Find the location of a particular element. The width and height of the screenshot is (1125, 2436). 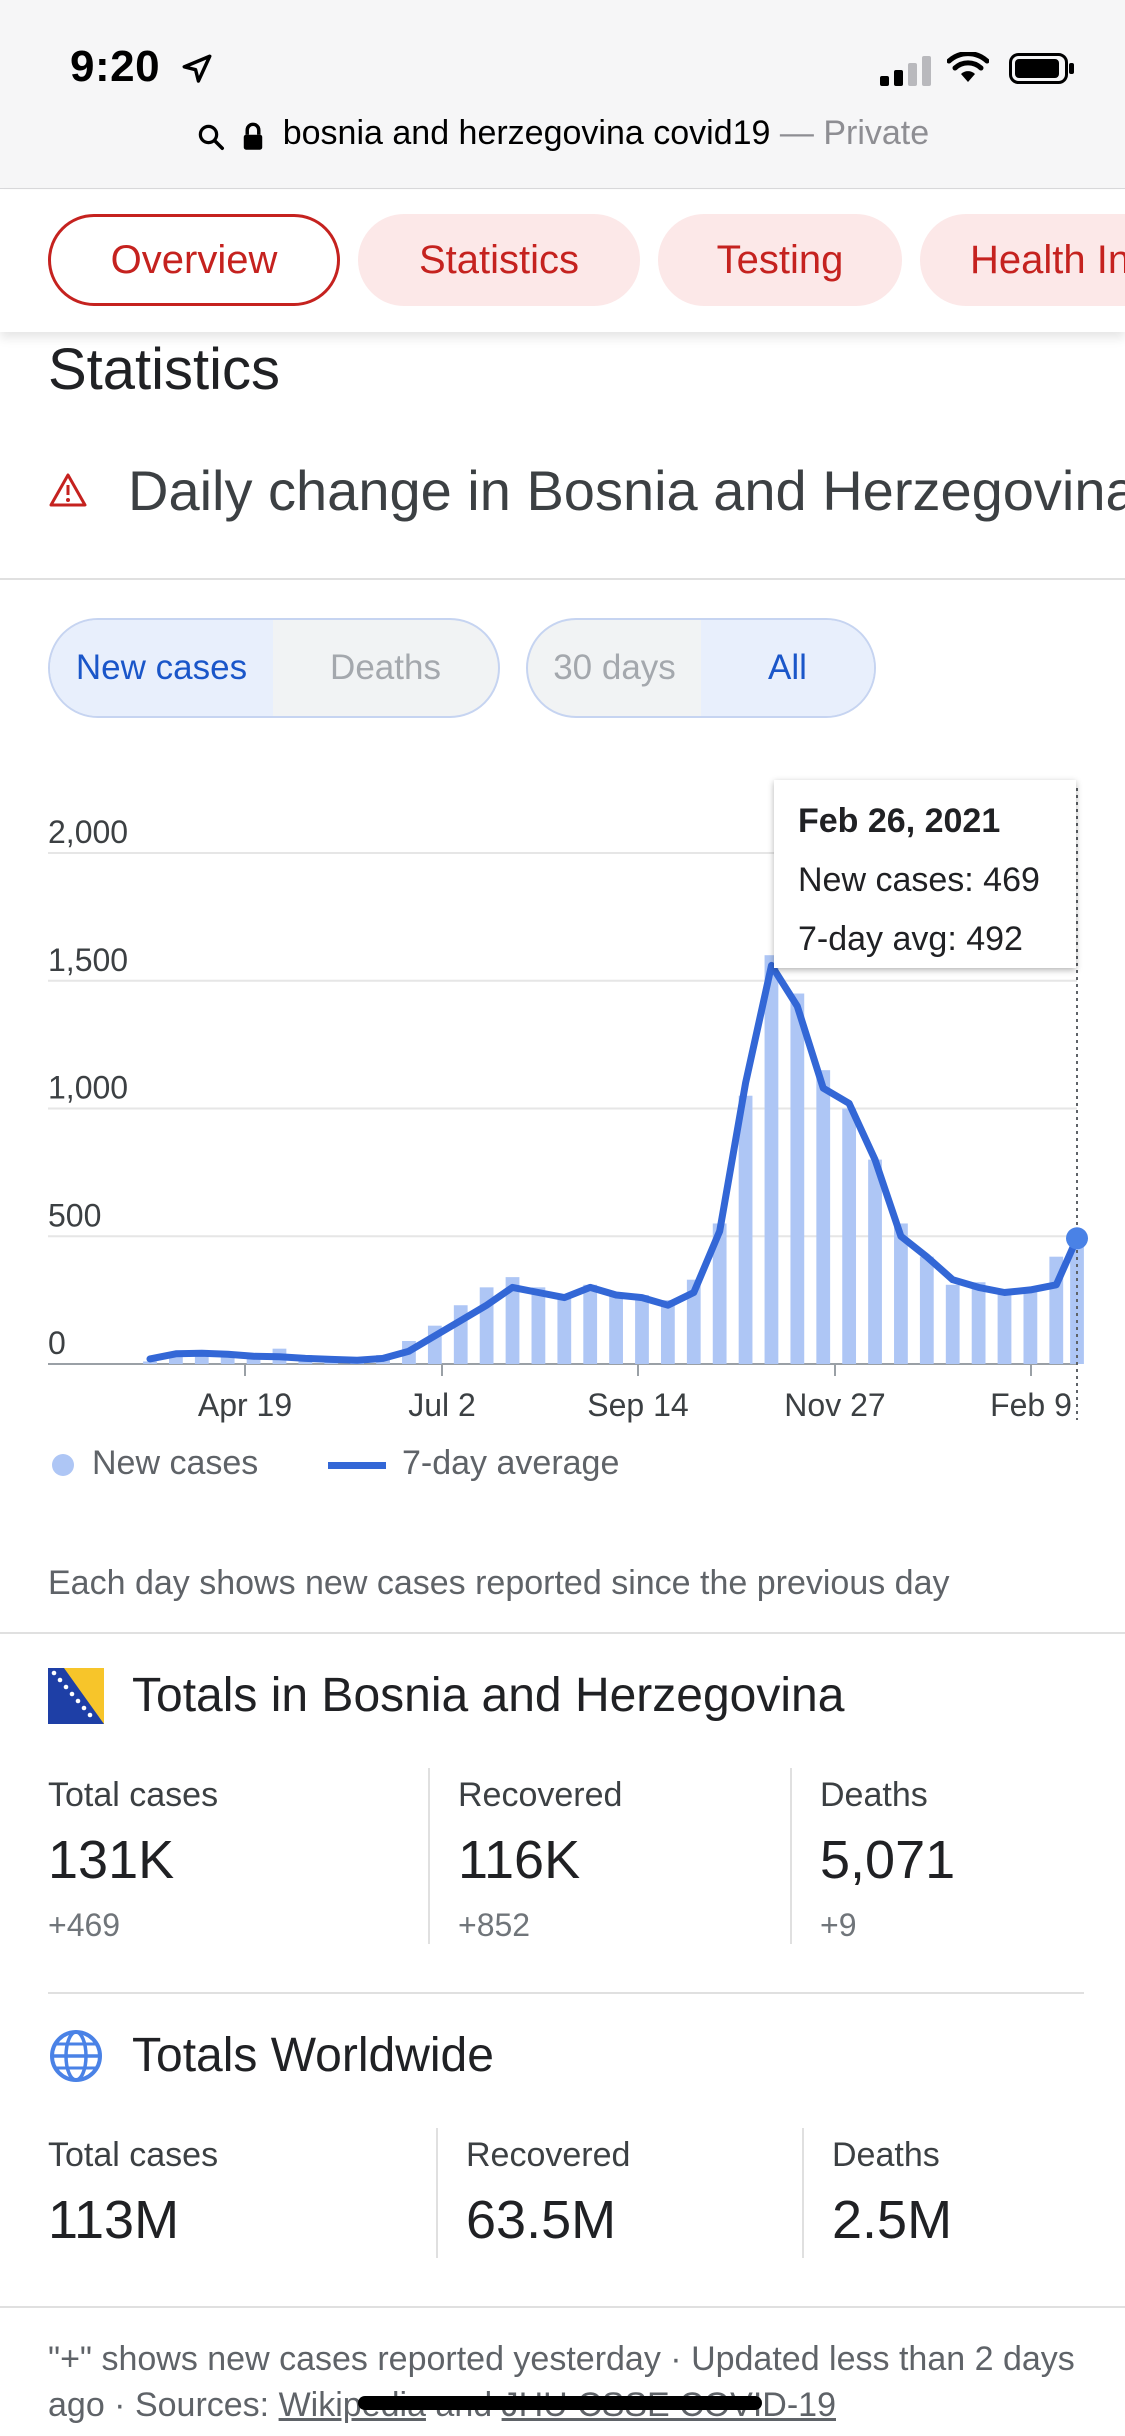

world-totals-title: Totals Worldwide is located at coordinates (313, 2055).